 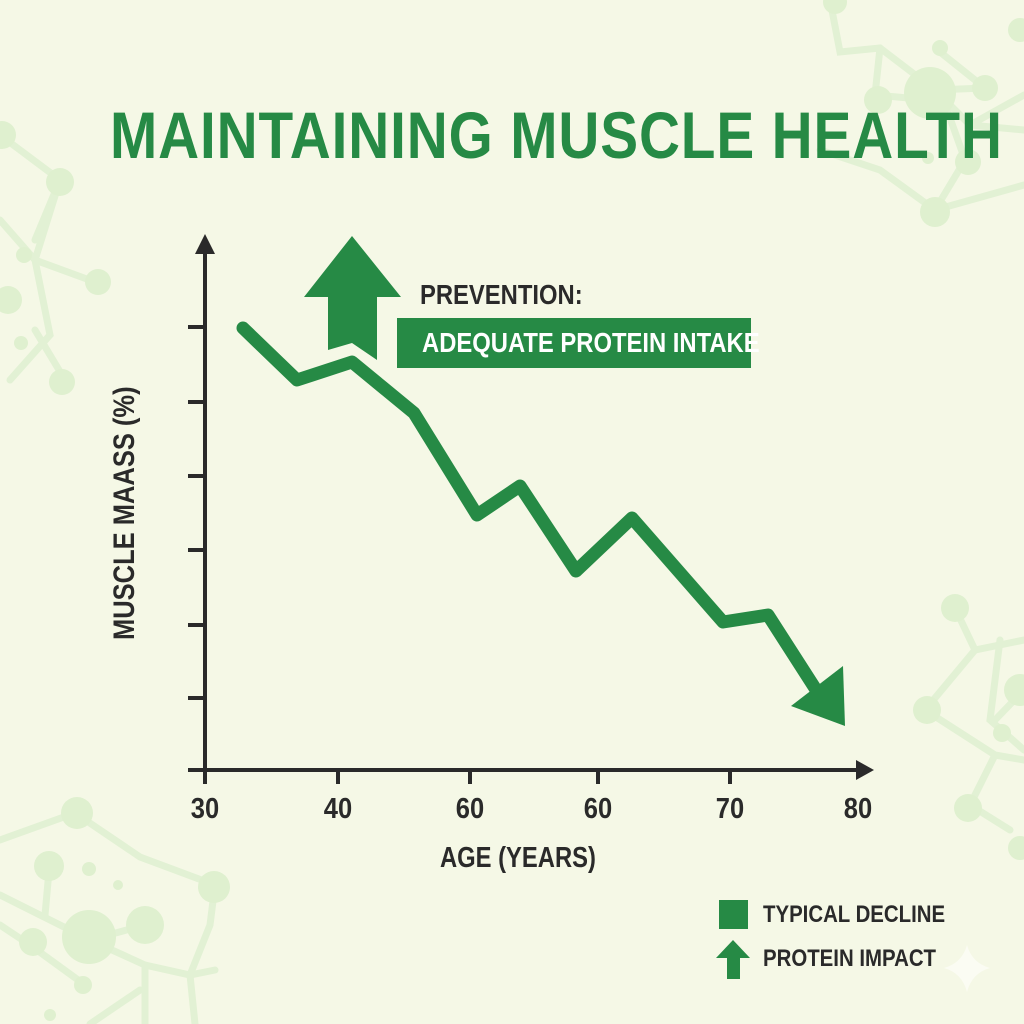 What do you see at coordinates (733, 914) in the screenshot?
I see `green-square-icon` at bounding box center [733, 914].